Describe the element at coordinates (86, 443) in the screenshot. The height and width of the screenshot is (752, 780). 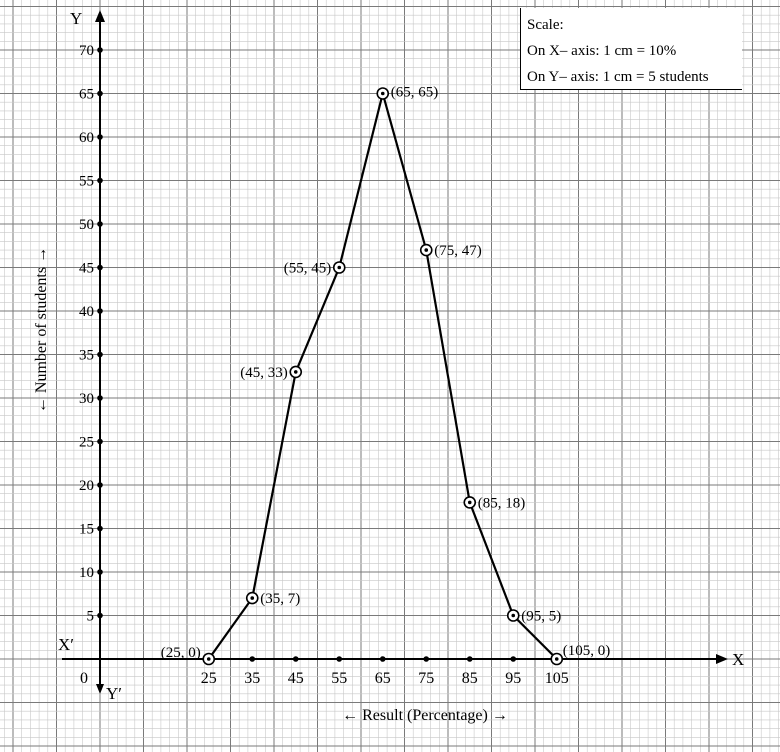
I see `y-tick-label: 25` at that location.